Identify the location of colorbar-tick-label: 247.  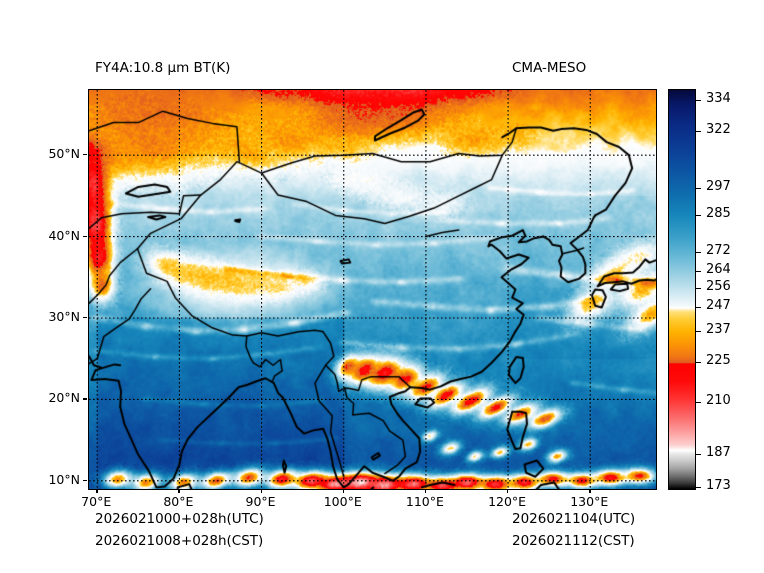
(718, 305).